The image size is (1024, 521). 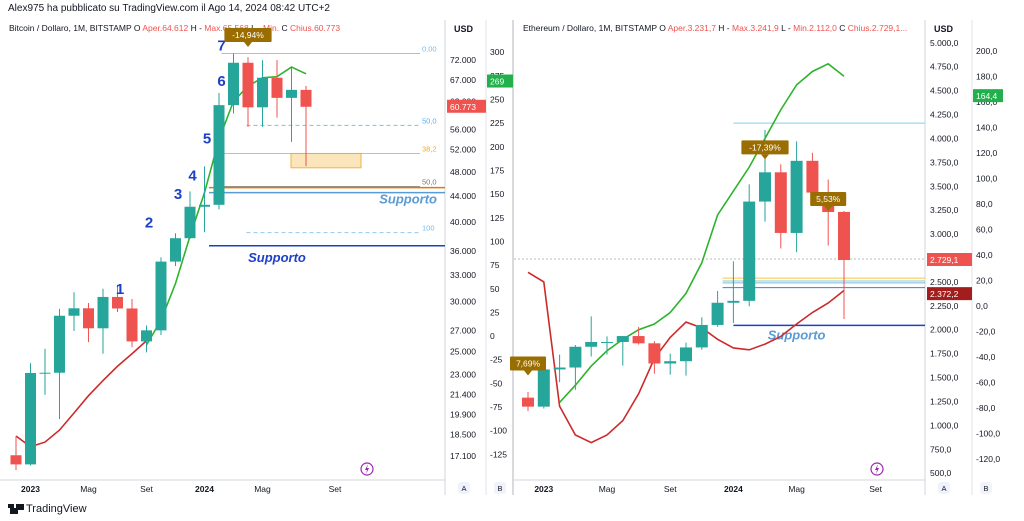 I want to click on price-badge: 269, so click(x=497, y=82).